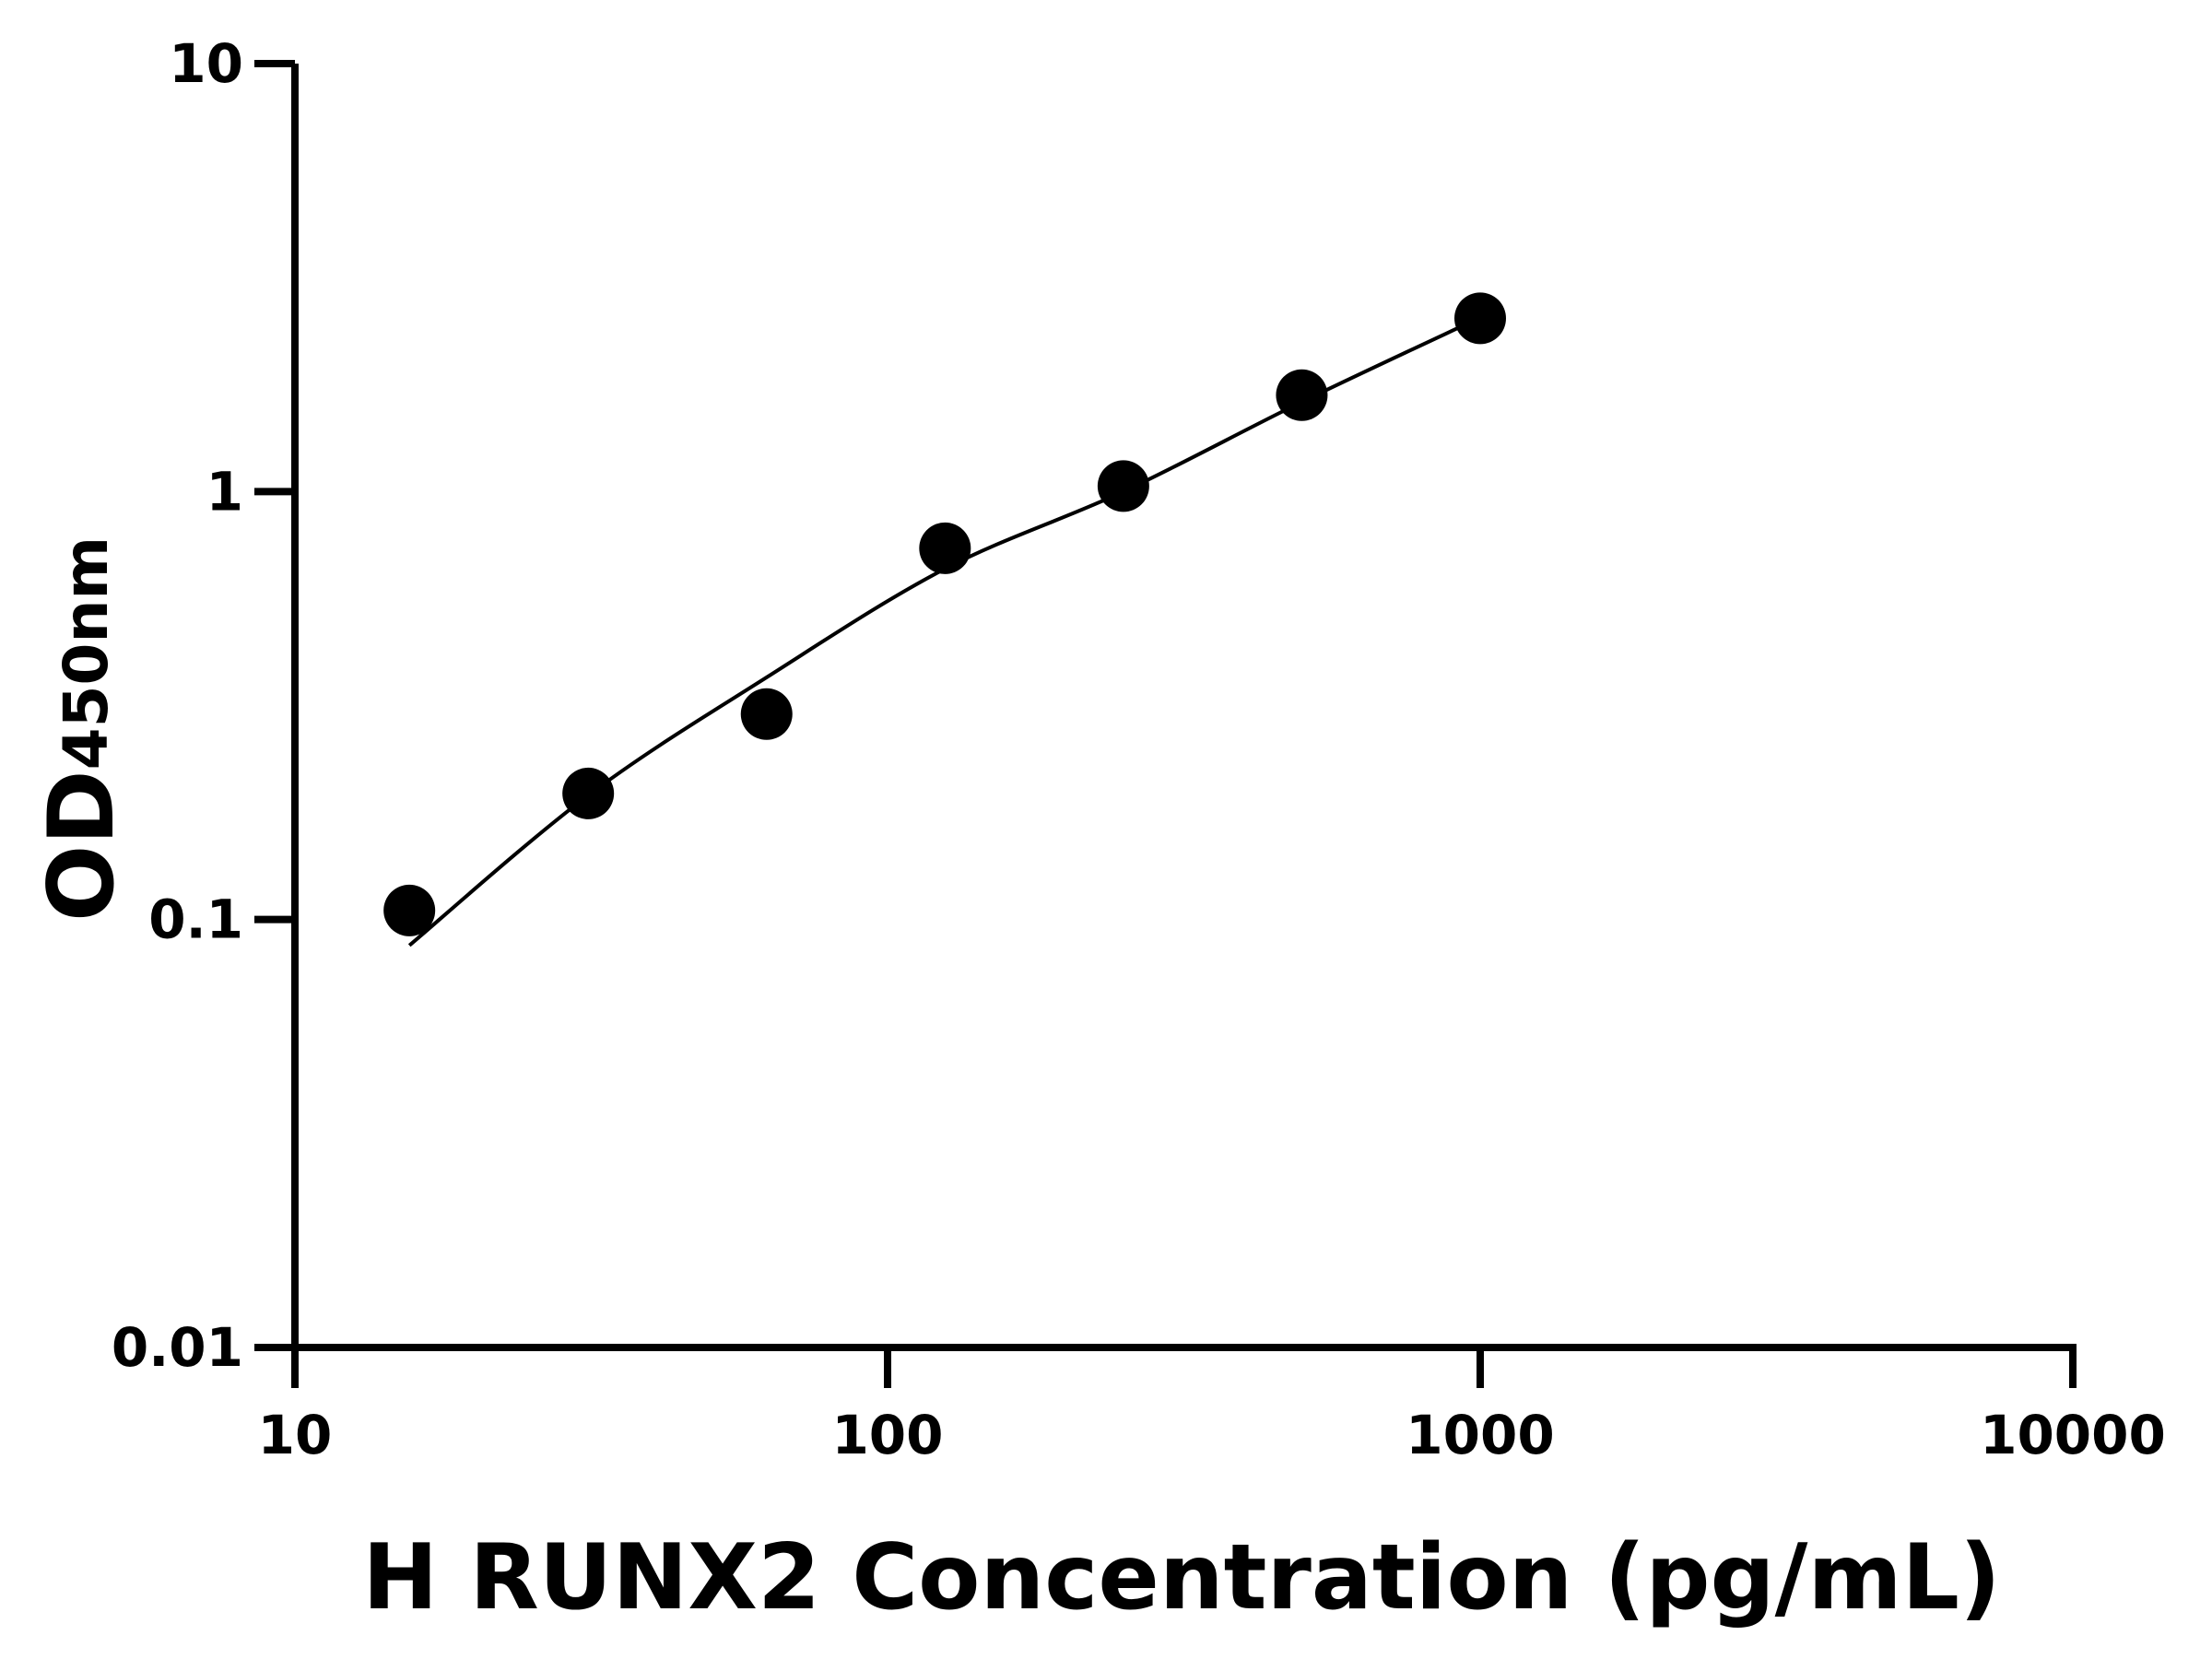 This screenshot has height=1659, width=2212. Describe the element at coordinates (82, 846) in the screenshot. I see `y-axis-title-main: OD` at that location.